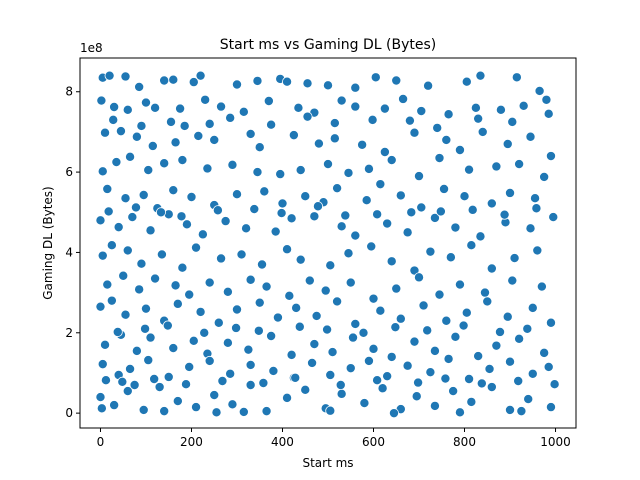  Describe the element at coordinates (555, 442) in the screenshot. I see `x-tick-label: 1000` at that location.